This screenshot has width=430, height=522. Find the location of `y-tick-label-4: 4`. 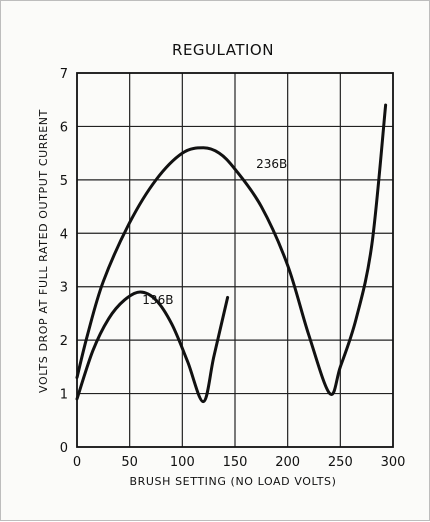

y-tick-label-4: 4 is located at coordinates (64, 234).